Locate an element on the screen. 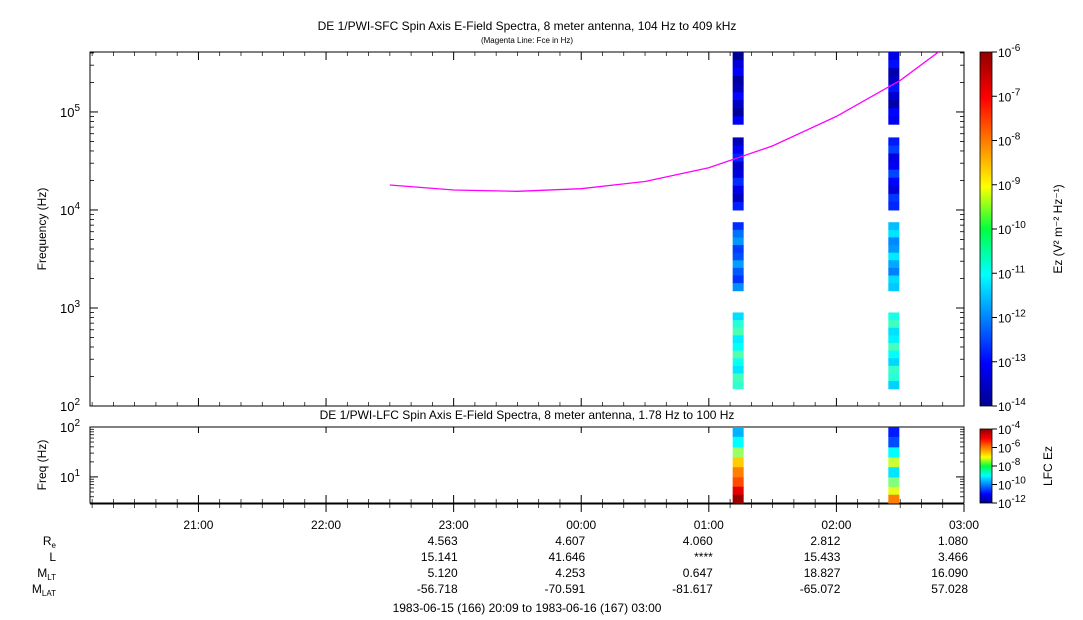 Image resolution: width=1083 pixels, height=620 pixels. ephemeris-value: **** is located at coordinates (703, 557).